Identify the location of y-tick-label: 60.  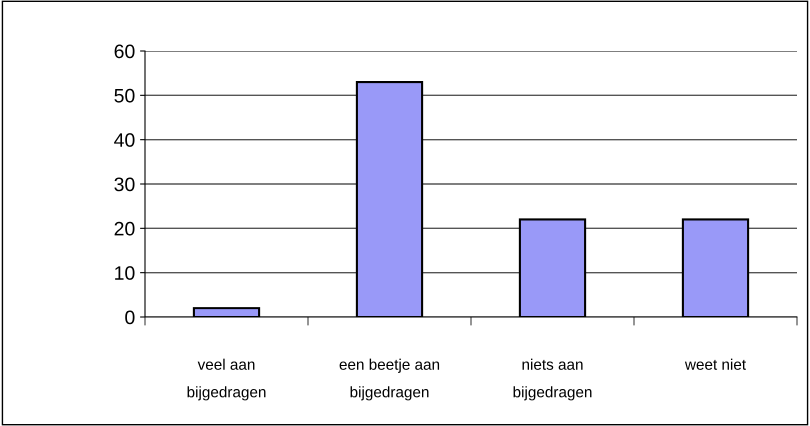
(124, 51).